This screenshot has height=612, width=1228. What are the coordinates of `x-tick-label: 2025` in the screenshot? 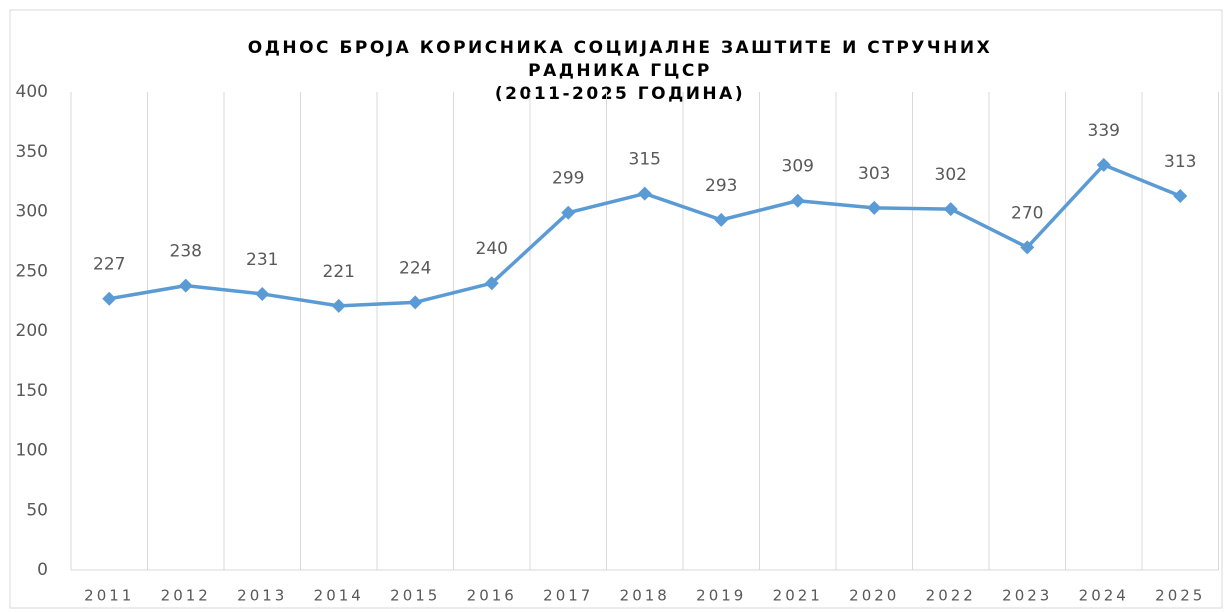 It's located at (1180, 596).